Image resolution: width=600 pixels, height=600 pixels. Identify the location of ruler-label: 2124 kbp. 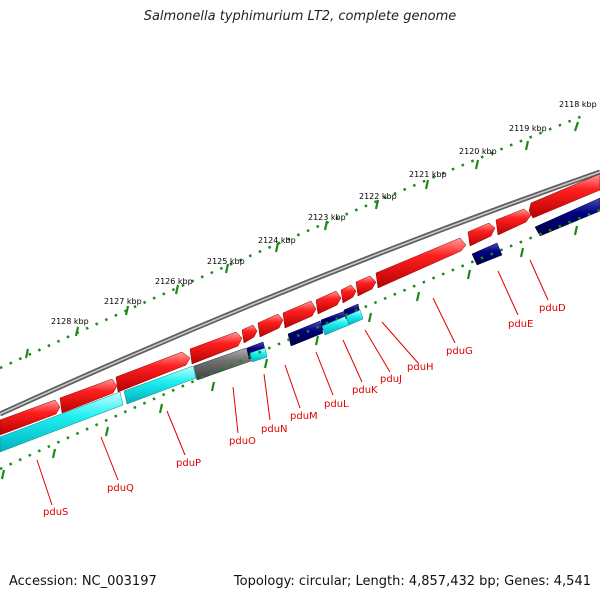
(277, 240).